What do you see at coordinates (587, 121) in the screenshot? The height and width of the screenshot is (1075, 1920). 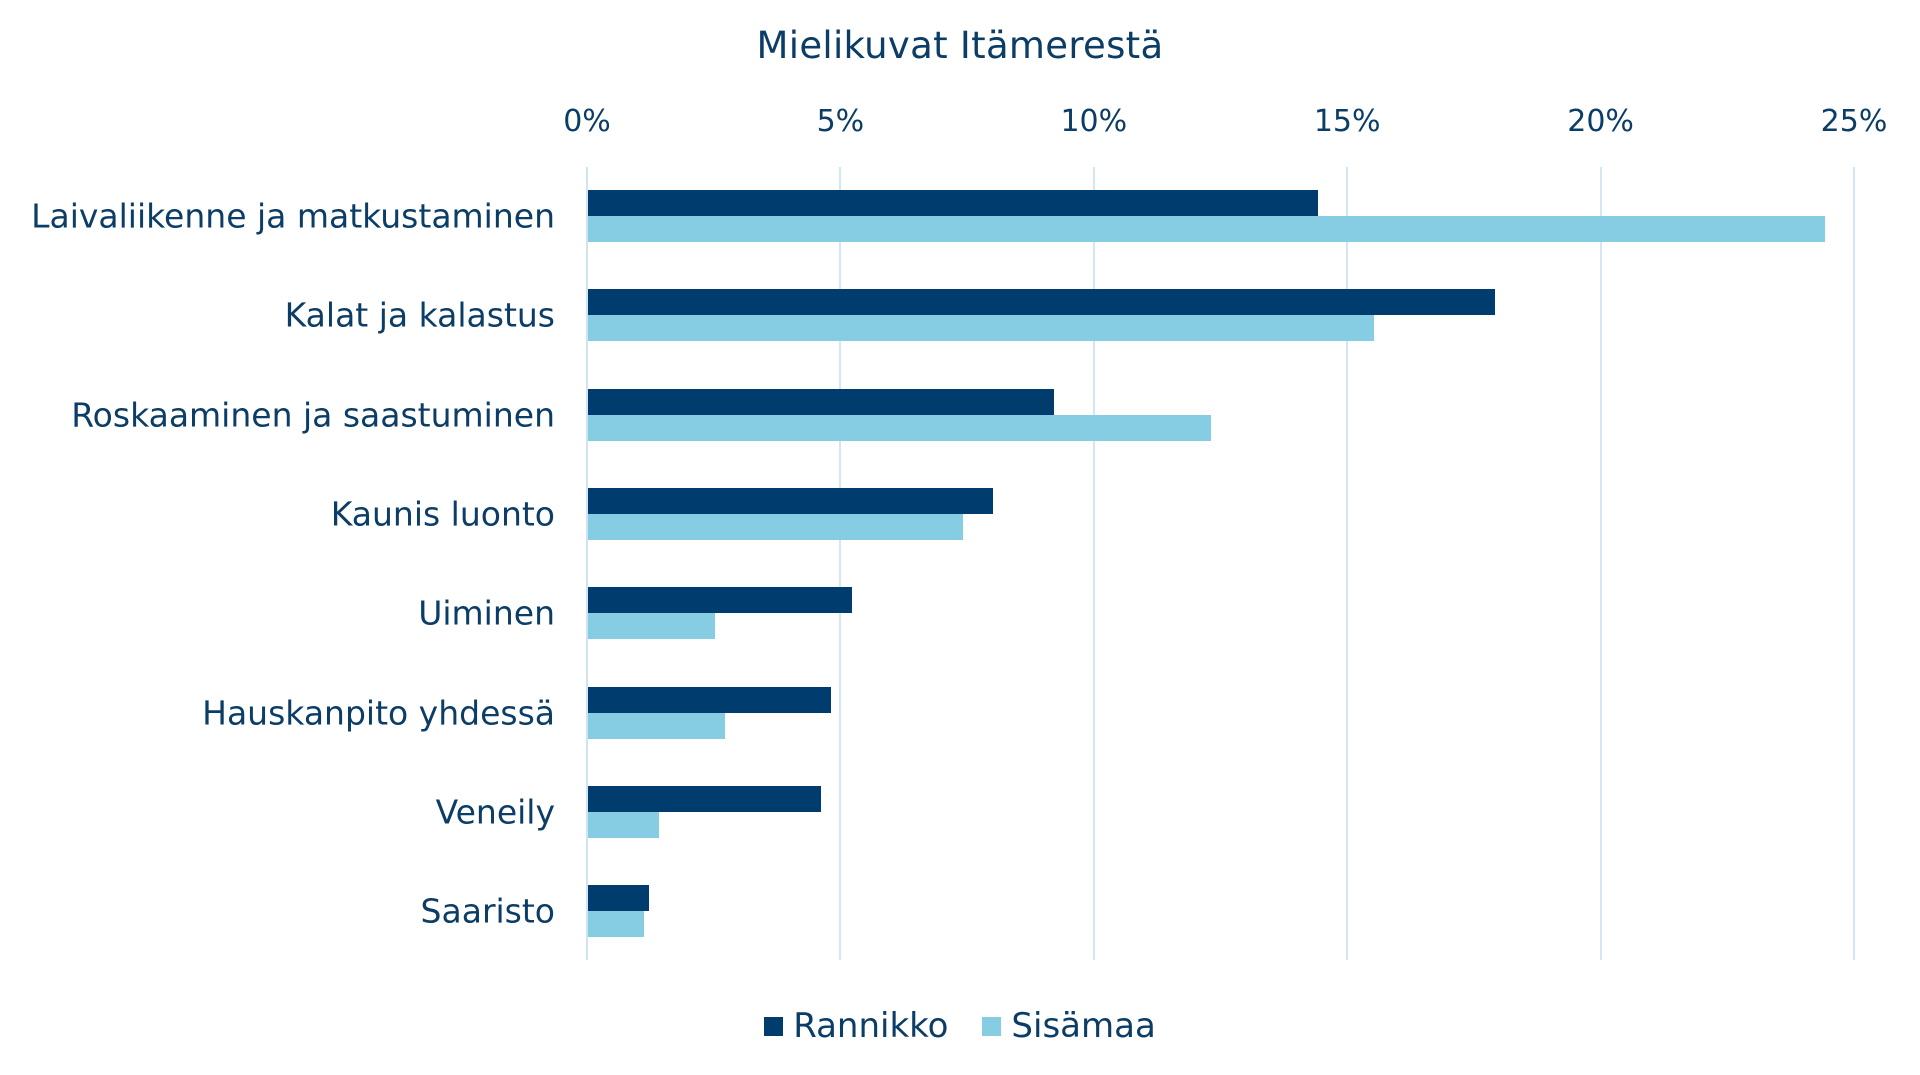 I see `x-tick-label: 0%` at bounding box center [587, 121].